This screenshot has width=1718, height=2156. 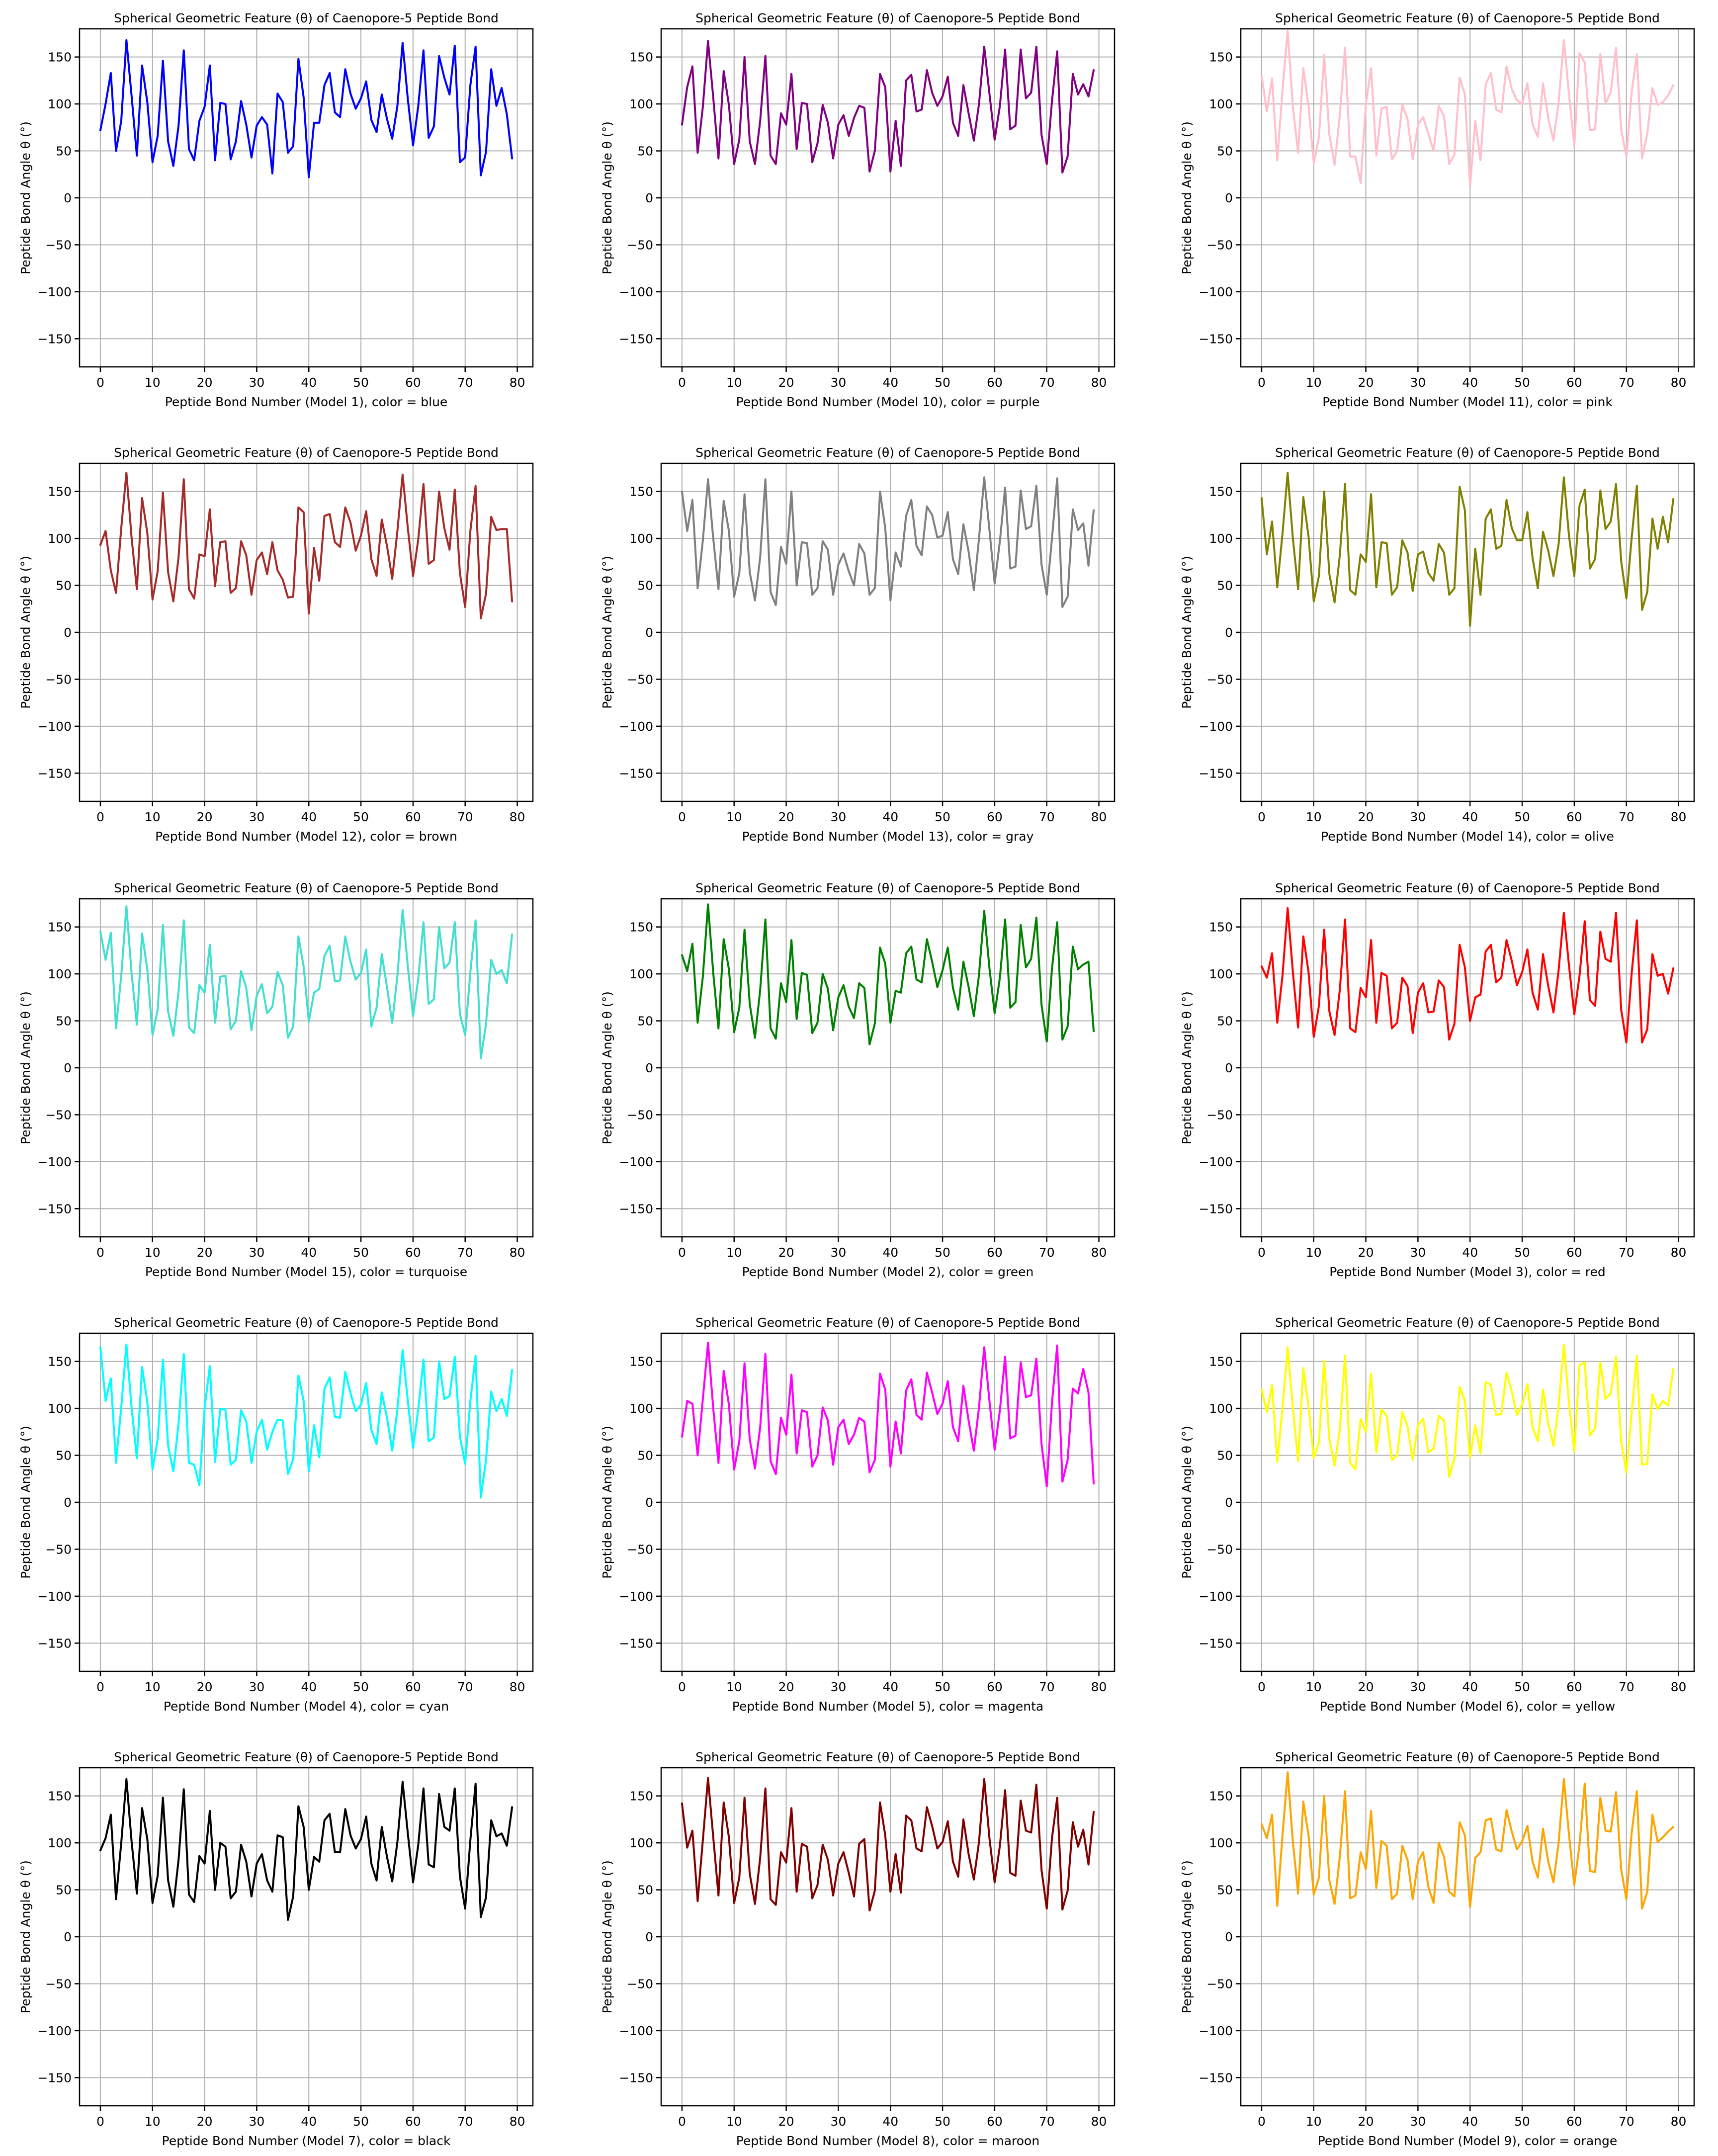 I want to click on y-tick-label: −150, so click(x=636, y=2077).